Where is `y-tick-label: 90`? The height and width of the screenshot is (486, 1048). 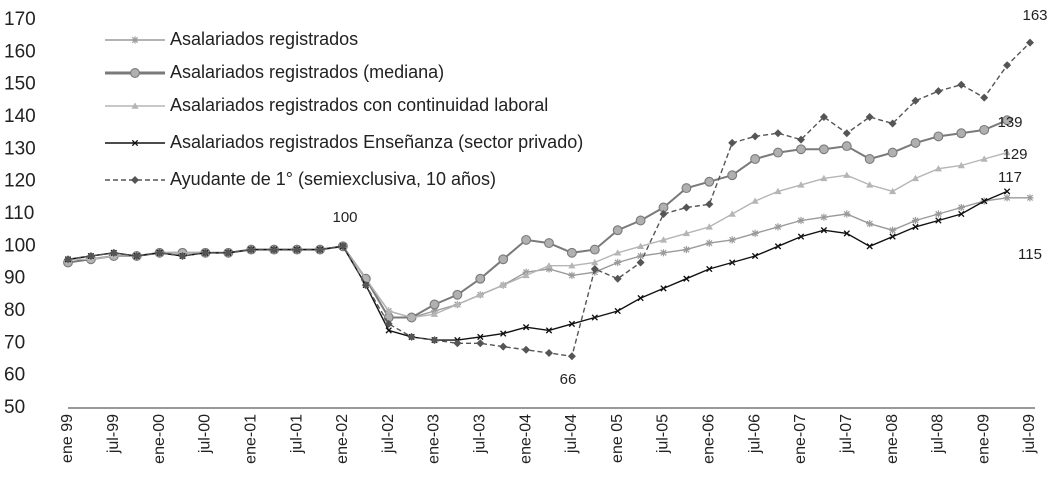 y-tick-label: 90 is located at coordinates (14, 278).